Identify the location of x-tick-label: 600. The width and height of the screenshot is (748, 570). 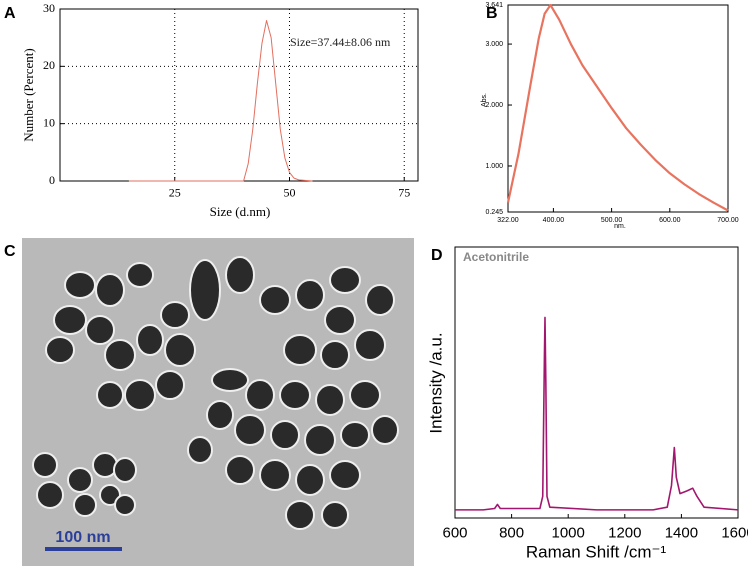
(454, 532).